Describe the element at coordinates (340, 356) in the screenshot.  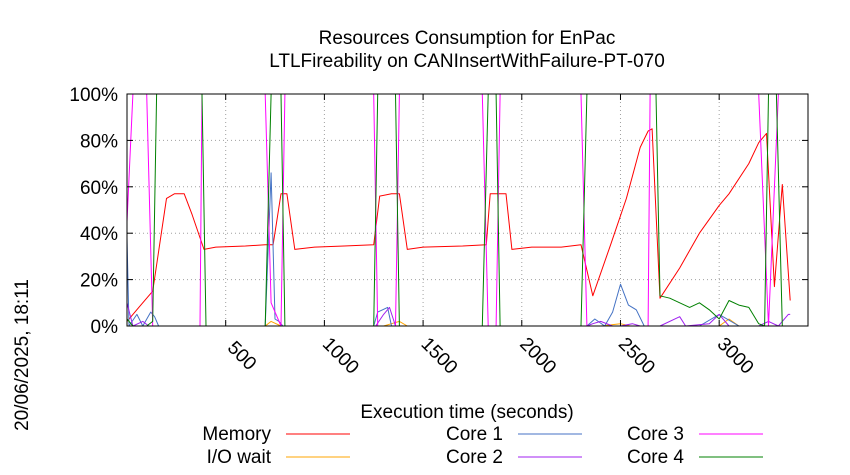
I see `x-tick-label: 1000` at that location.